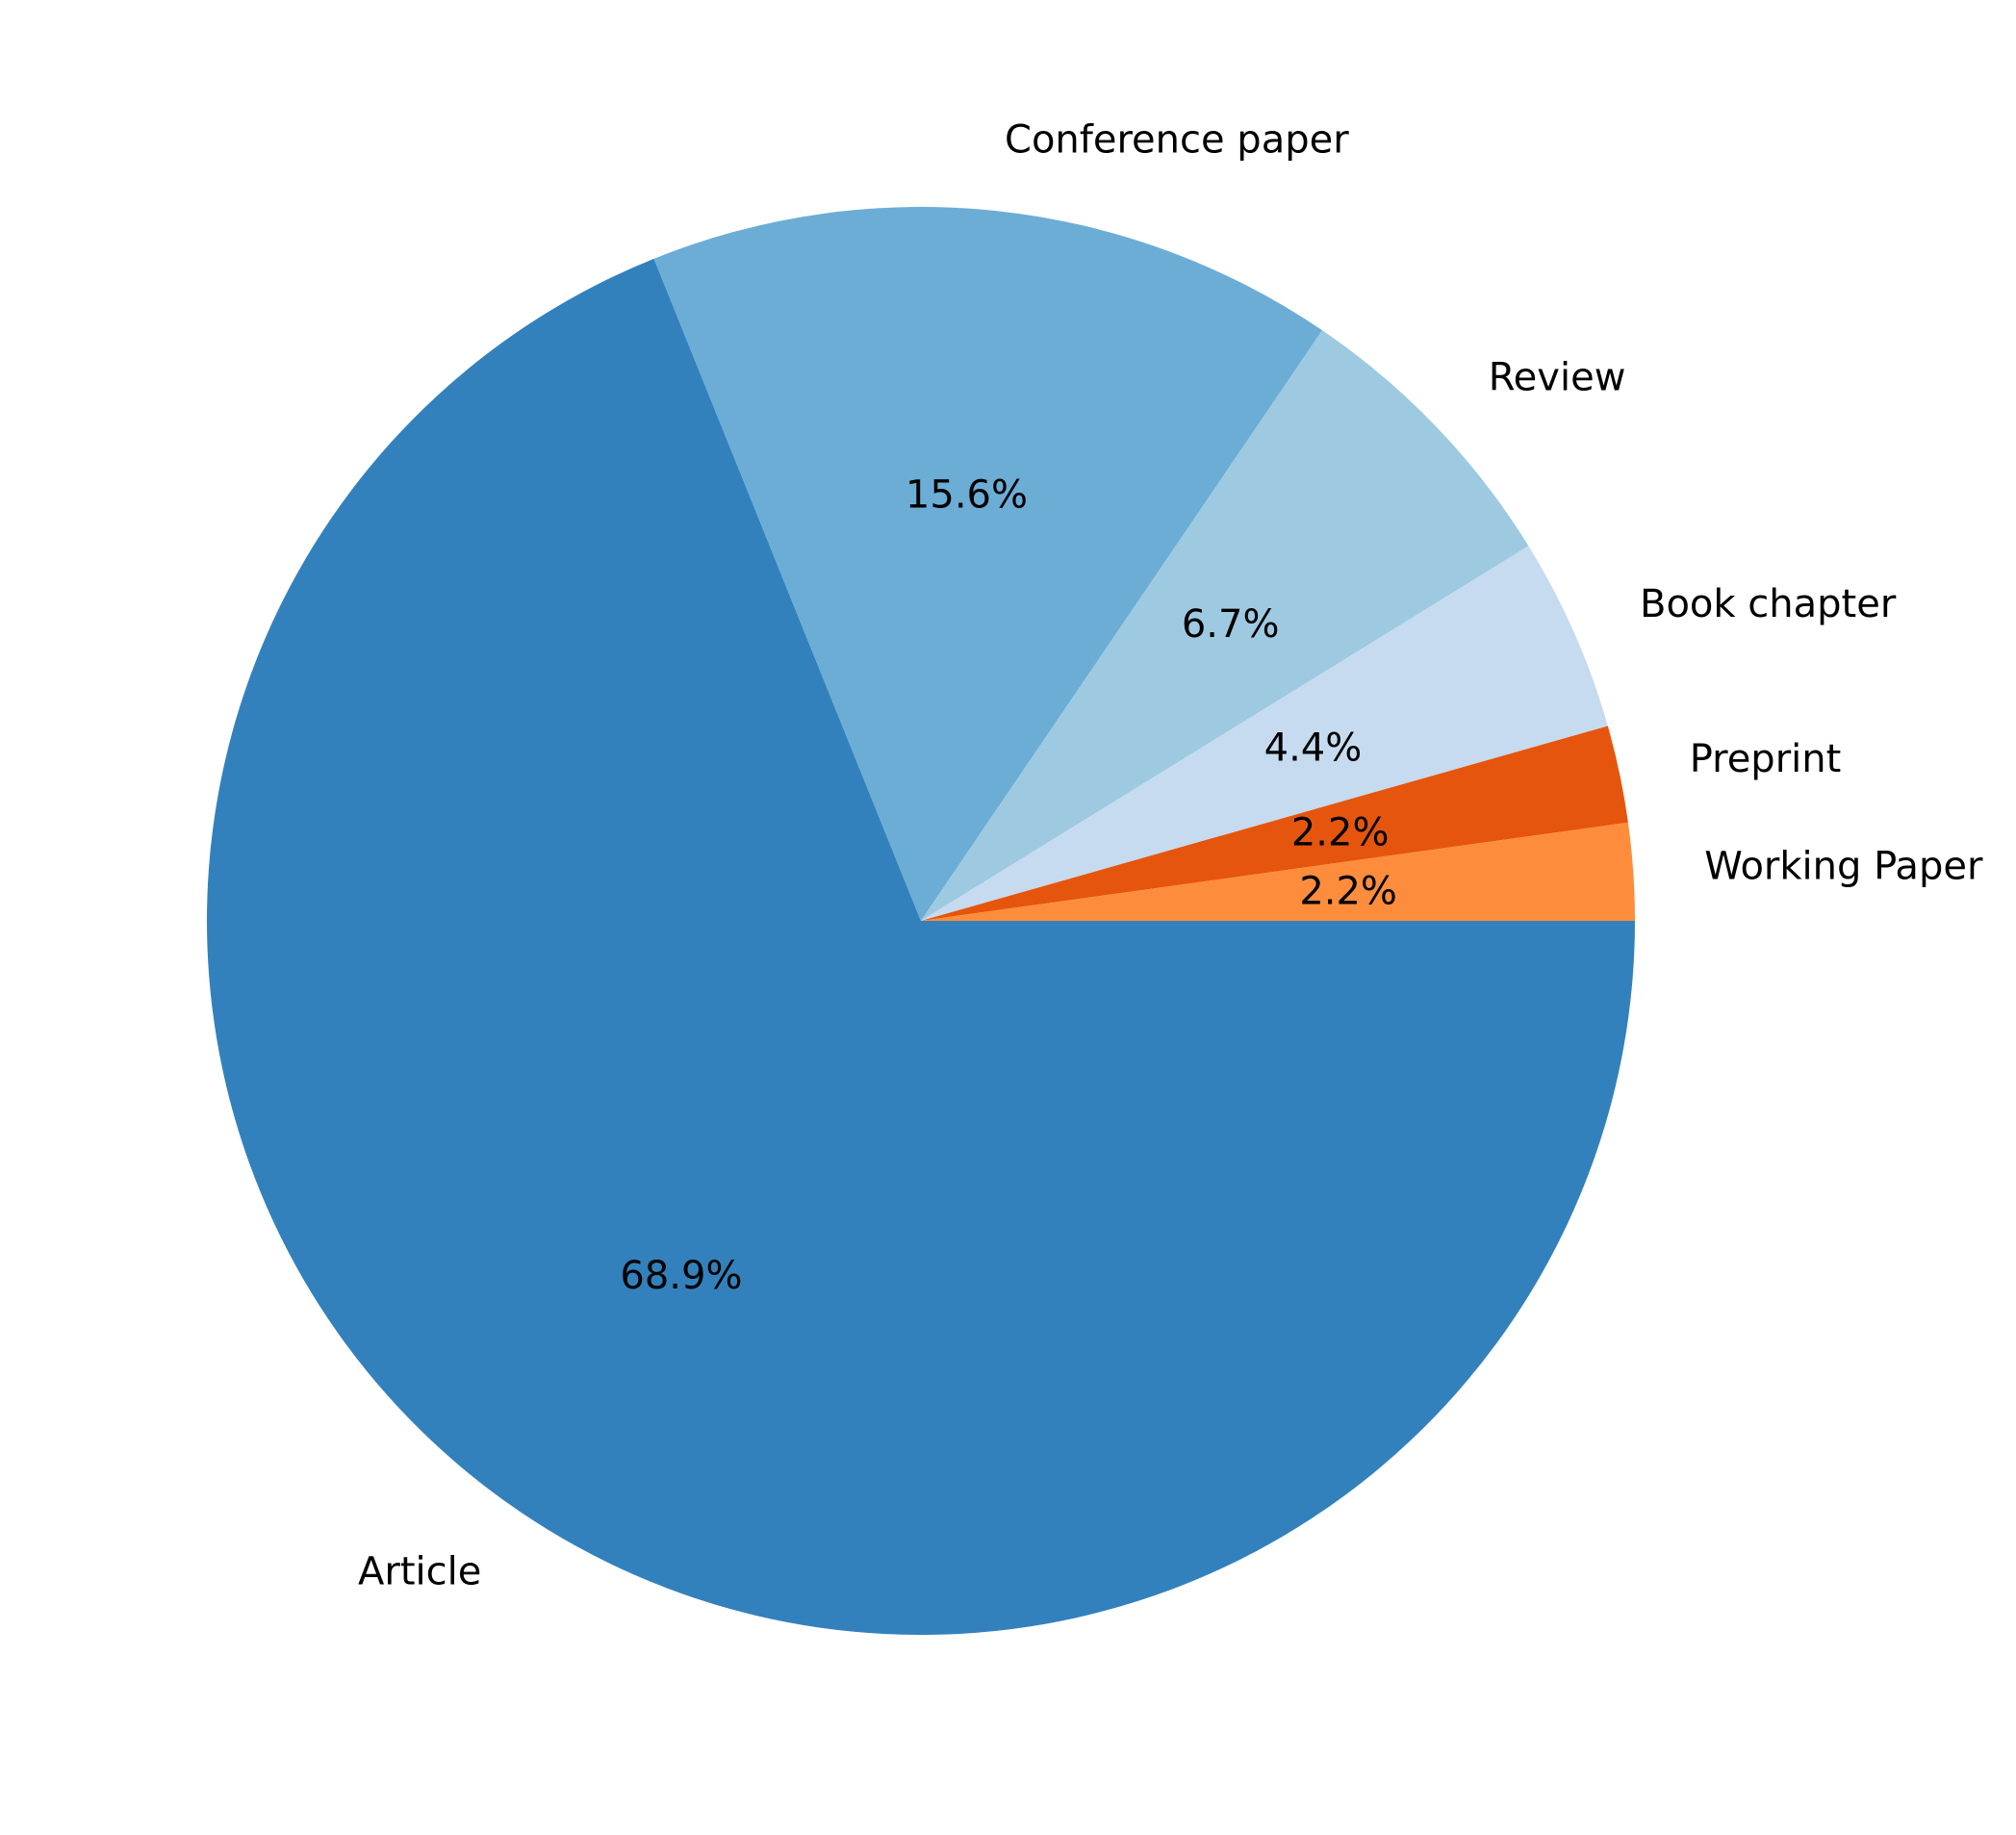  Describe the element at coordinates (681, 1276) in the screenshot. I see `pct-label-article: 68.9%` at that location.